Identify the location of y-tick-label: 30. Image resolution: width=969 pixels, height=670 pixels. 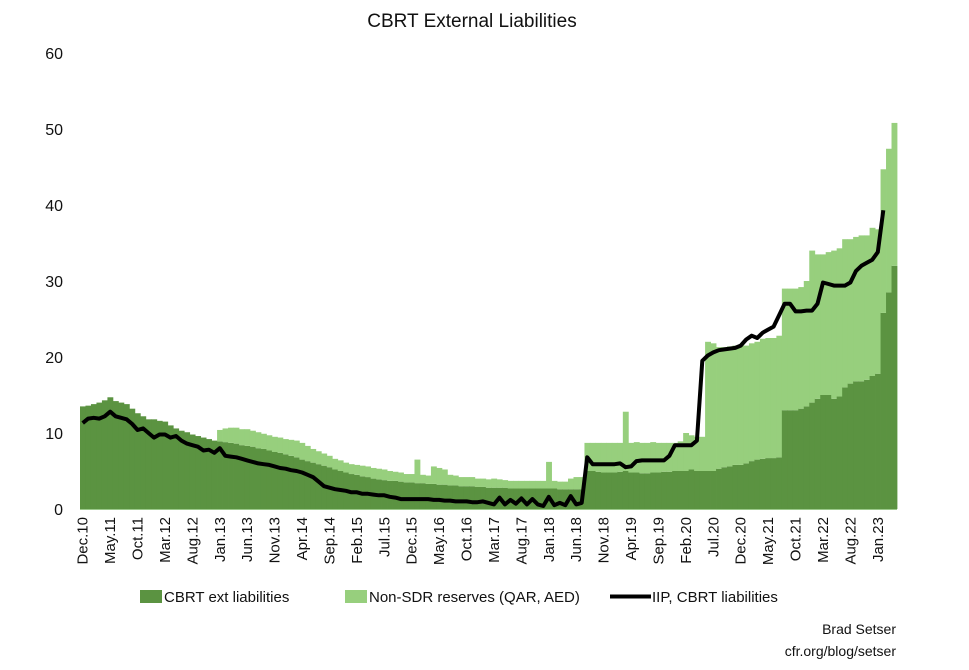
(54, 282).